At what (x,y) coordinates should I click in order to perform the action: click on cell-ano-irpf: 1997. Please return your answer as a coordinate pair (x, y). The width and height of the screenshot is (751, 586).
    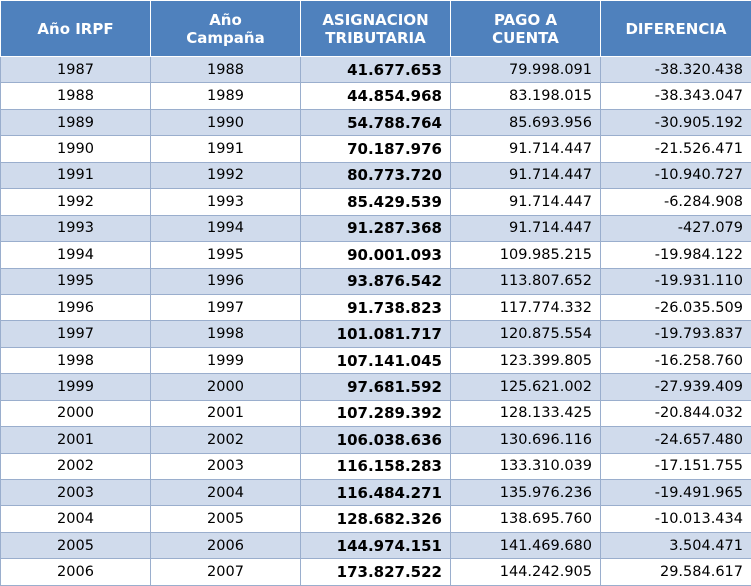
    Looking at the image, I should click on (76, 334).